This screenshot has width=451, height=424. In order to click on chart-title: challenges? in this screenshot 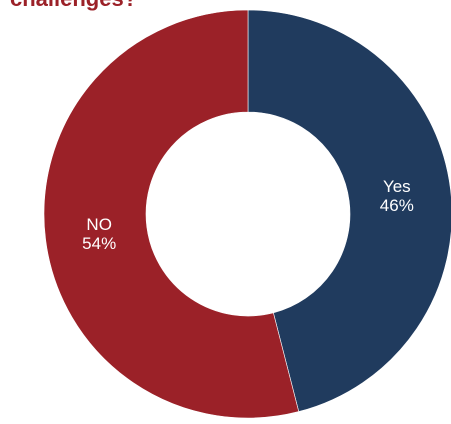, I will do `click(73, 6)`.